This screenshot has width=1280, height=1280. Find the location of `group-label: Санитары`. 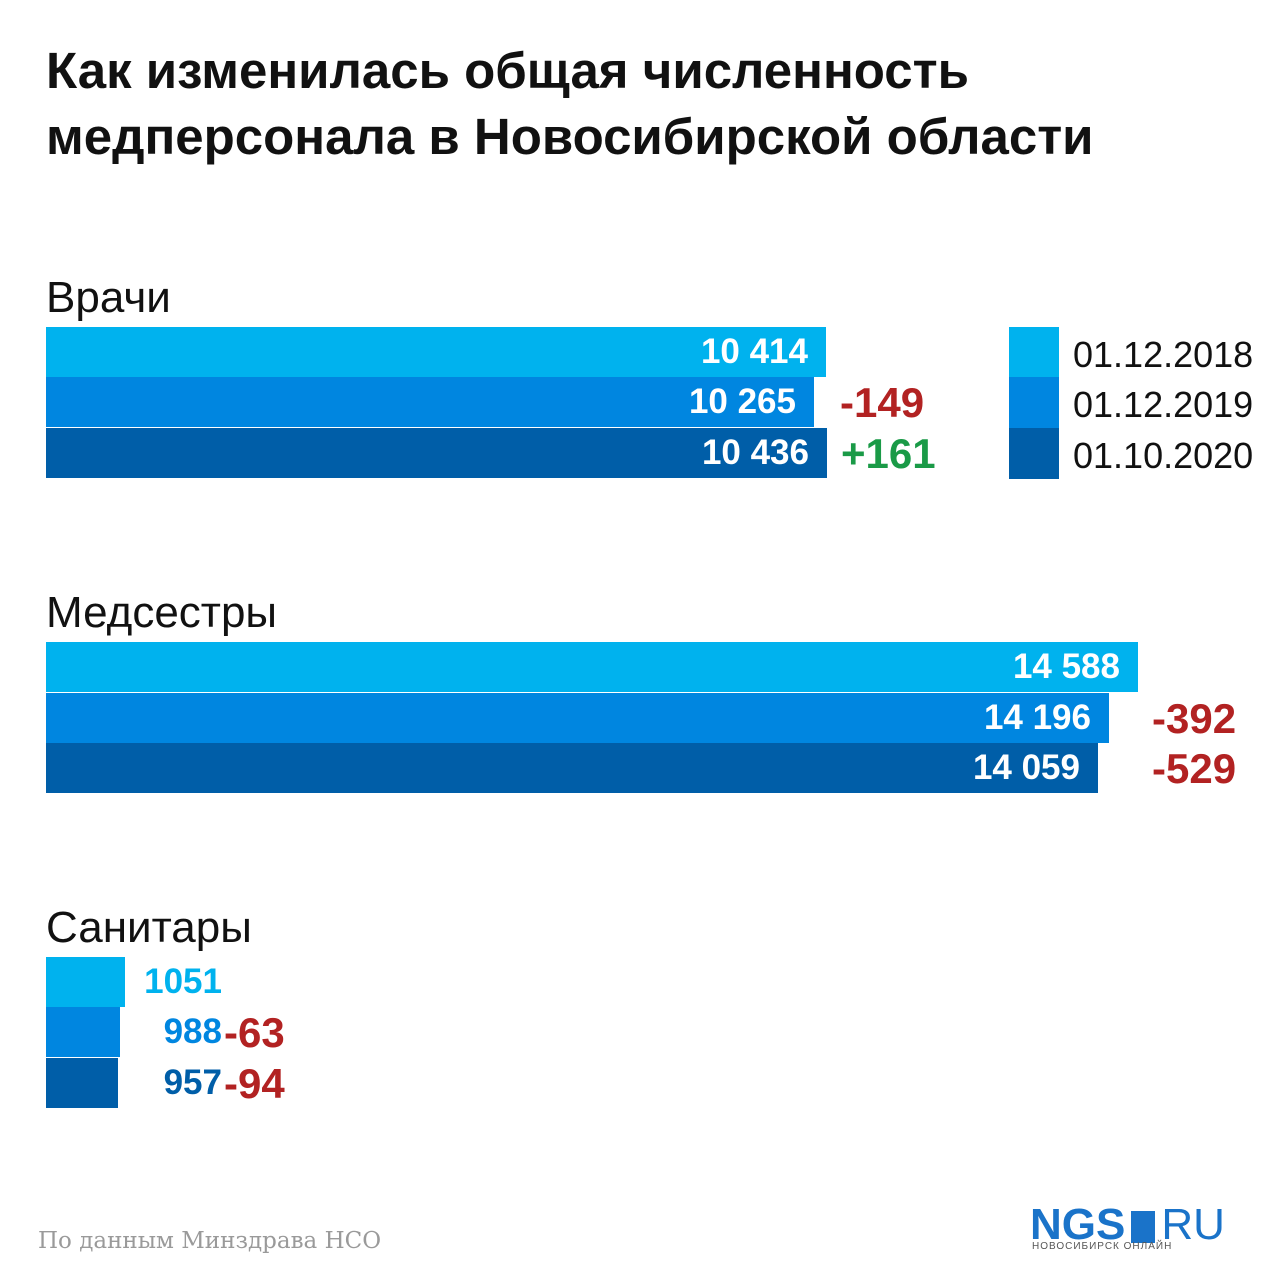

group-label: Санитары is located at coordinates (149, 927).